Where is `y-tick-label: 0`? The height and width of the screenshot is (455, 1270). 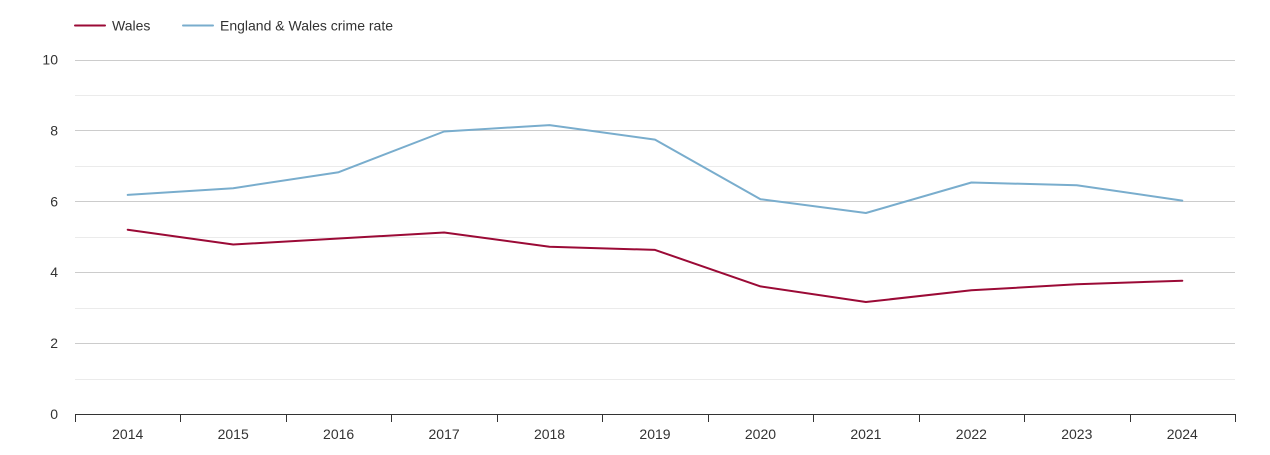 y-tick-label: 0 is located at coordinates (54, 414).